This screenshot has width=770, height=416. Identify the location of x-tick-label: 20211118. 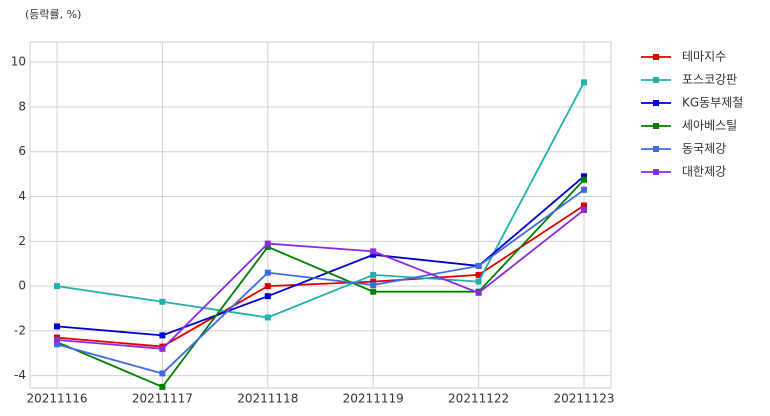
(267, 399).